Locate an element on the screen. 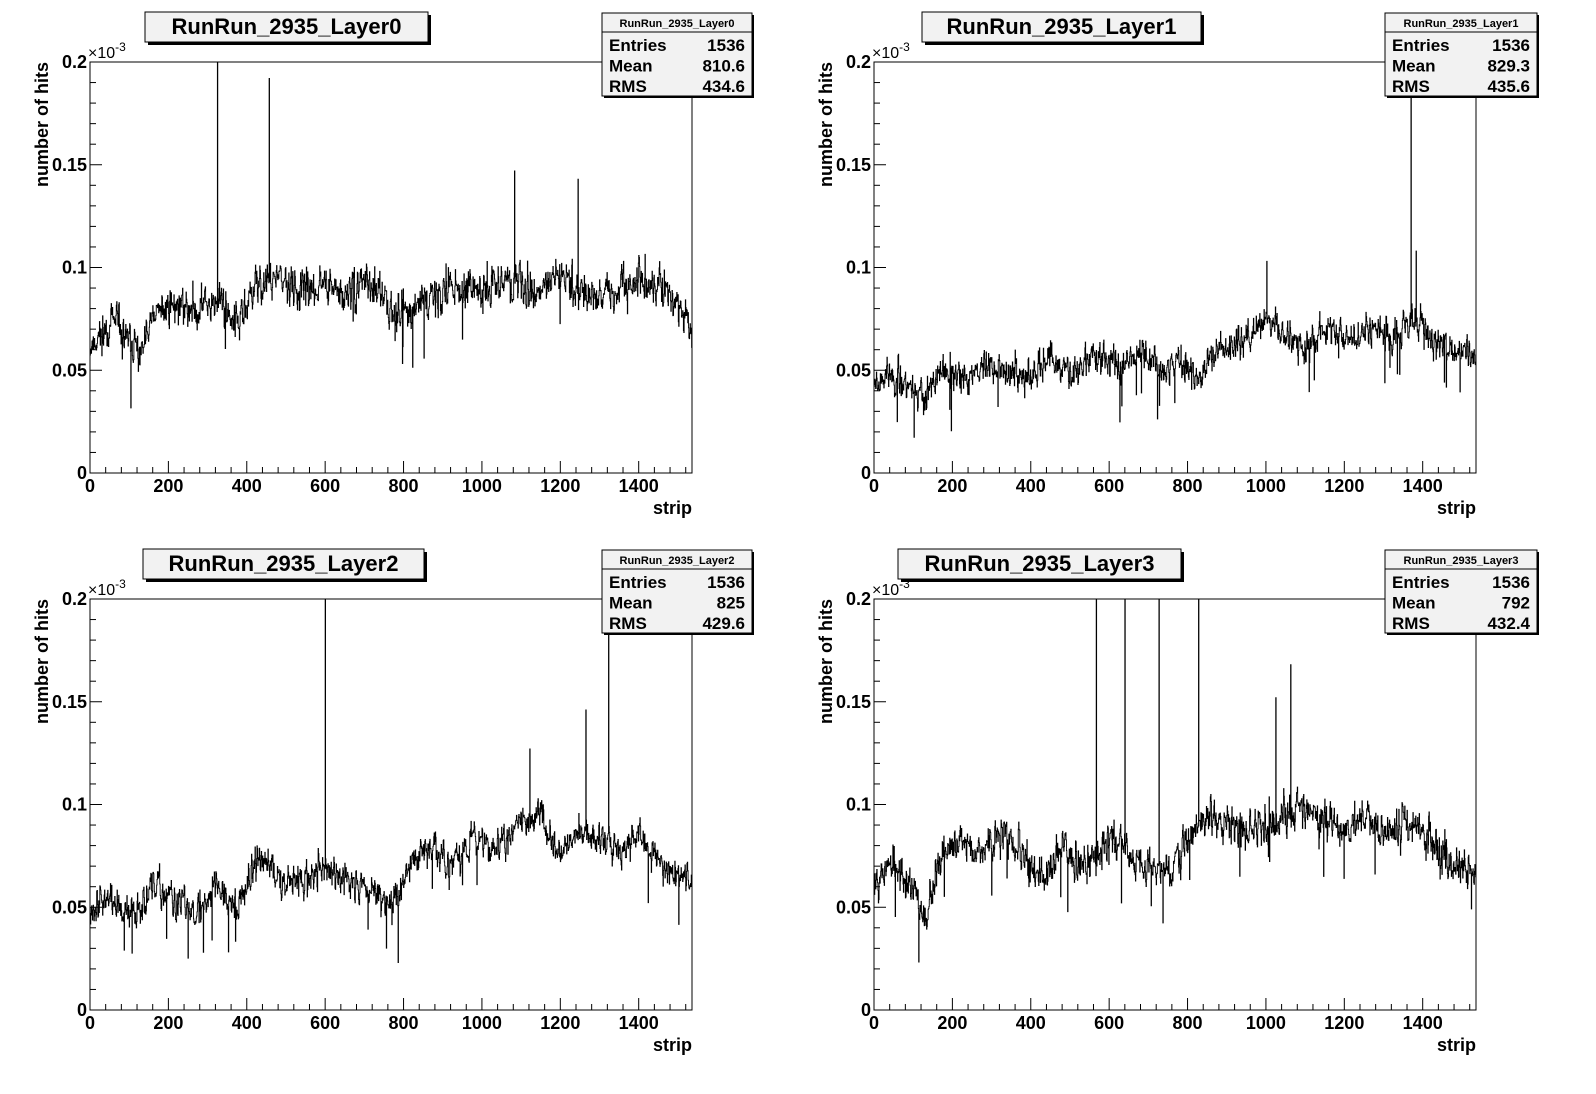  stats-value: 810.6 is located at coordinates (723, 66).